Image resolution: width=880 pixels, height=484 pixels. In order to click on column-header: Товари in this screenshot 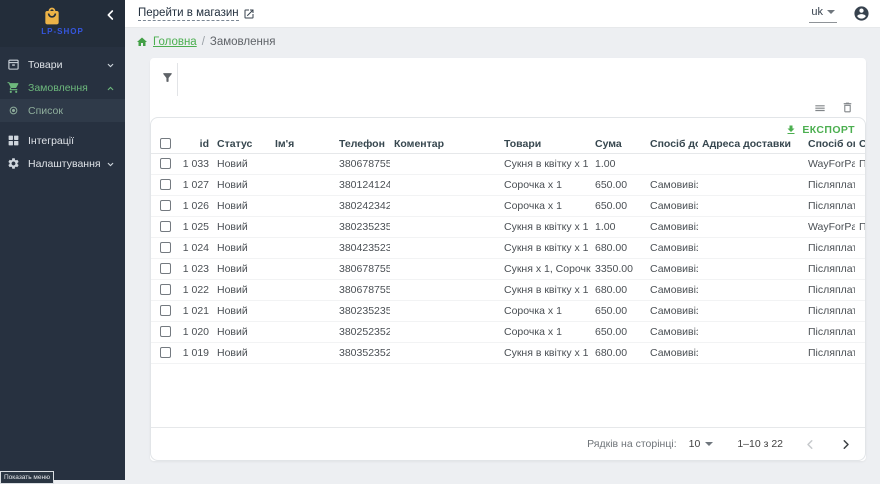, I will do `click(545, 144)`.